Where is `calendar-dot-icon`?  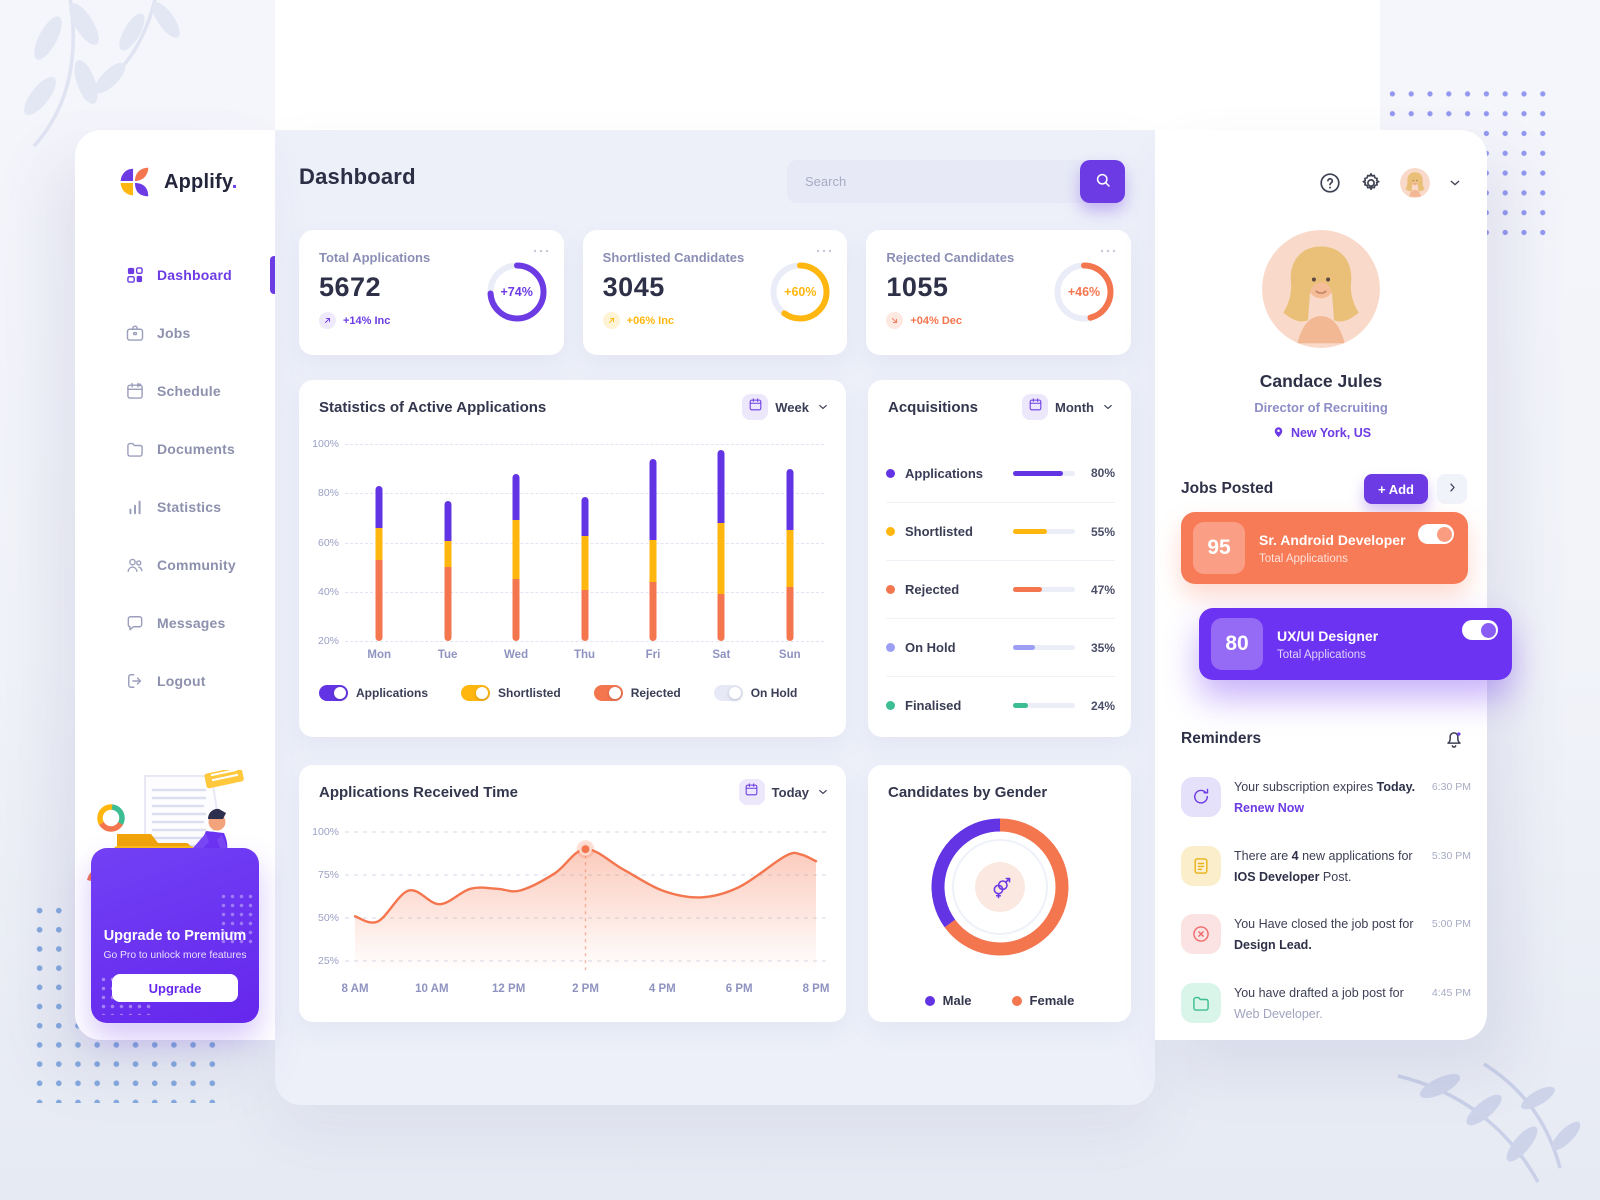 calendar-dot-icon is located at coordinates (135, 391).